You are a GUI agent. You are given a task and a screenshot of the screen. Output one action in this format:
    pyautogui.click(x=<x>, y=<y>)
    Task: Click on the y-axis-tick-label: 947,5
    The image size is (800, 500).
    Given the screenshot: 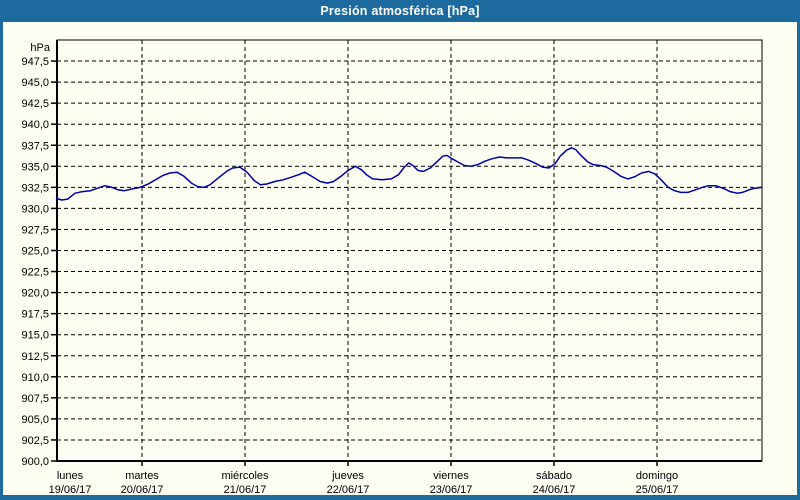 What is the action you would take?
    pyautogui.click(x=35, y=62)
    